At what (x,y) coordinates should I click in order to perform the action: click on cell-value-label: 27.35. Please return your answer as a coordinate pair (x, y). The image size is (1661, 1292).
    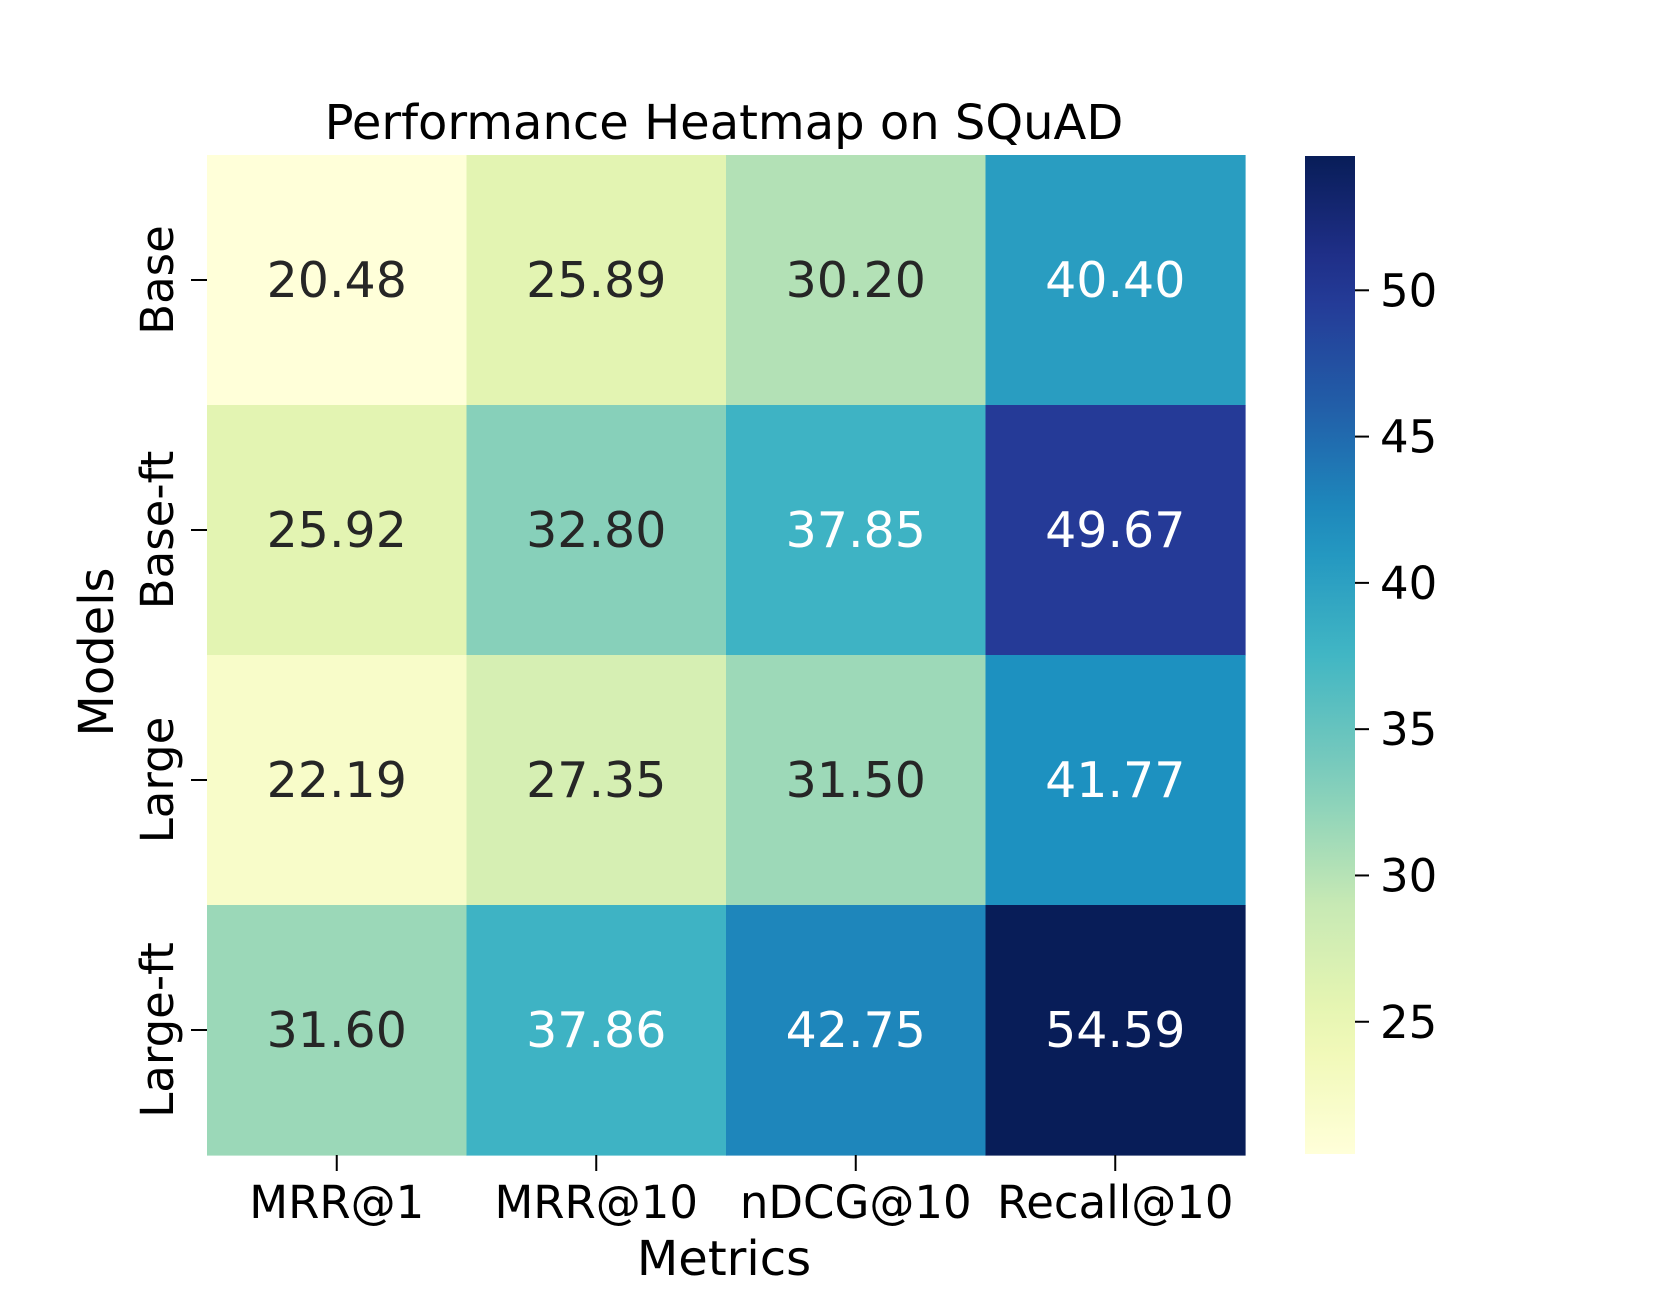
    Looking at the image, I should click on (596, 780).